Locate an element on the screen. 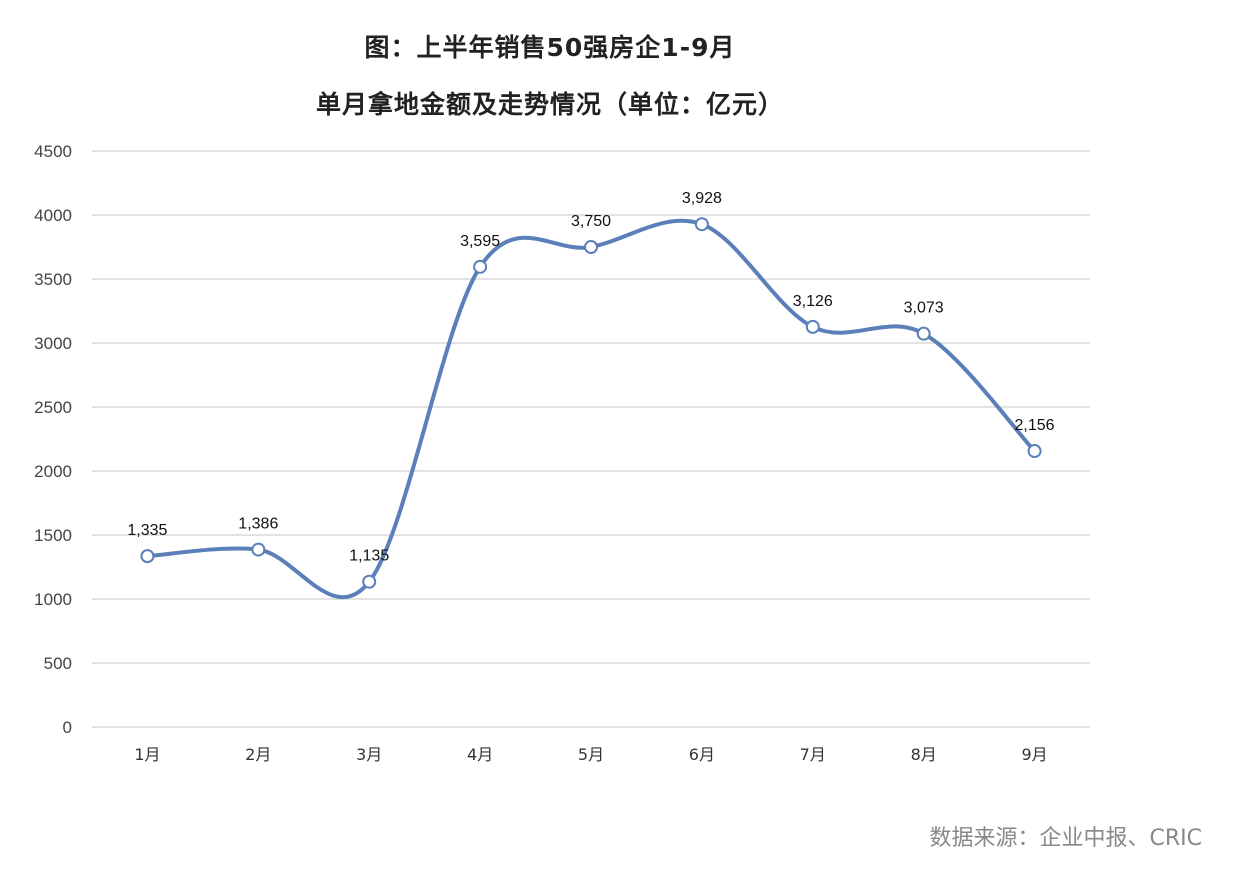 This screenshot has width=1236, height=888. x-tick-label: 3月 is located at coordinates (369, 754).